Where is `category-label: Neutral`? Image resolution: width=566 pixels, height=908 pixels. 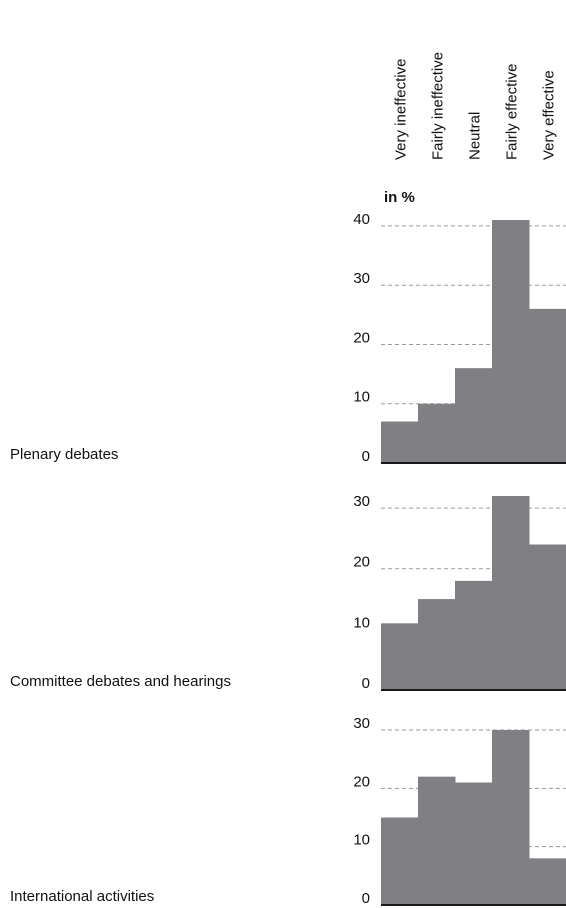
category-label: Neutral is located at coordinates (474, 136).